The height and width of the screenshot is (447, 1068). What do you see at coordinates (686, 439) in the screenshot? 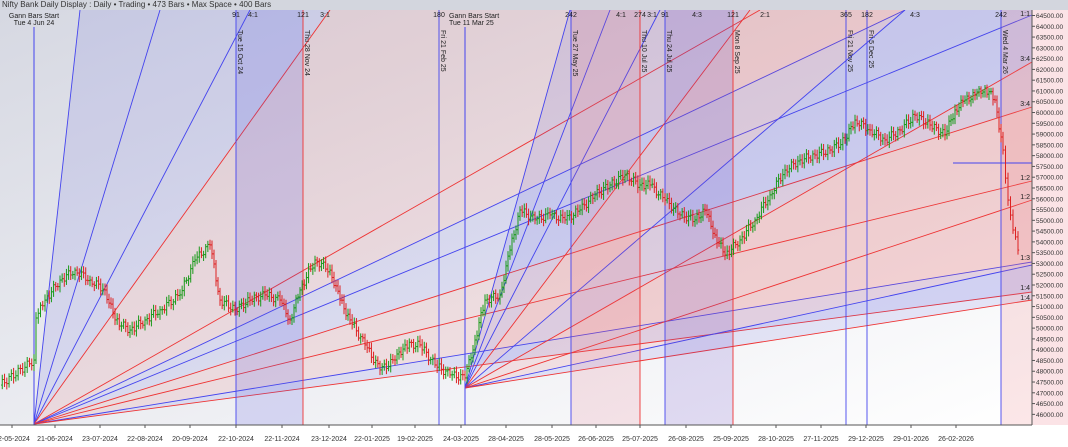
I see `x-tick-label: 26-08-2025` at bounding box center [686, 439].